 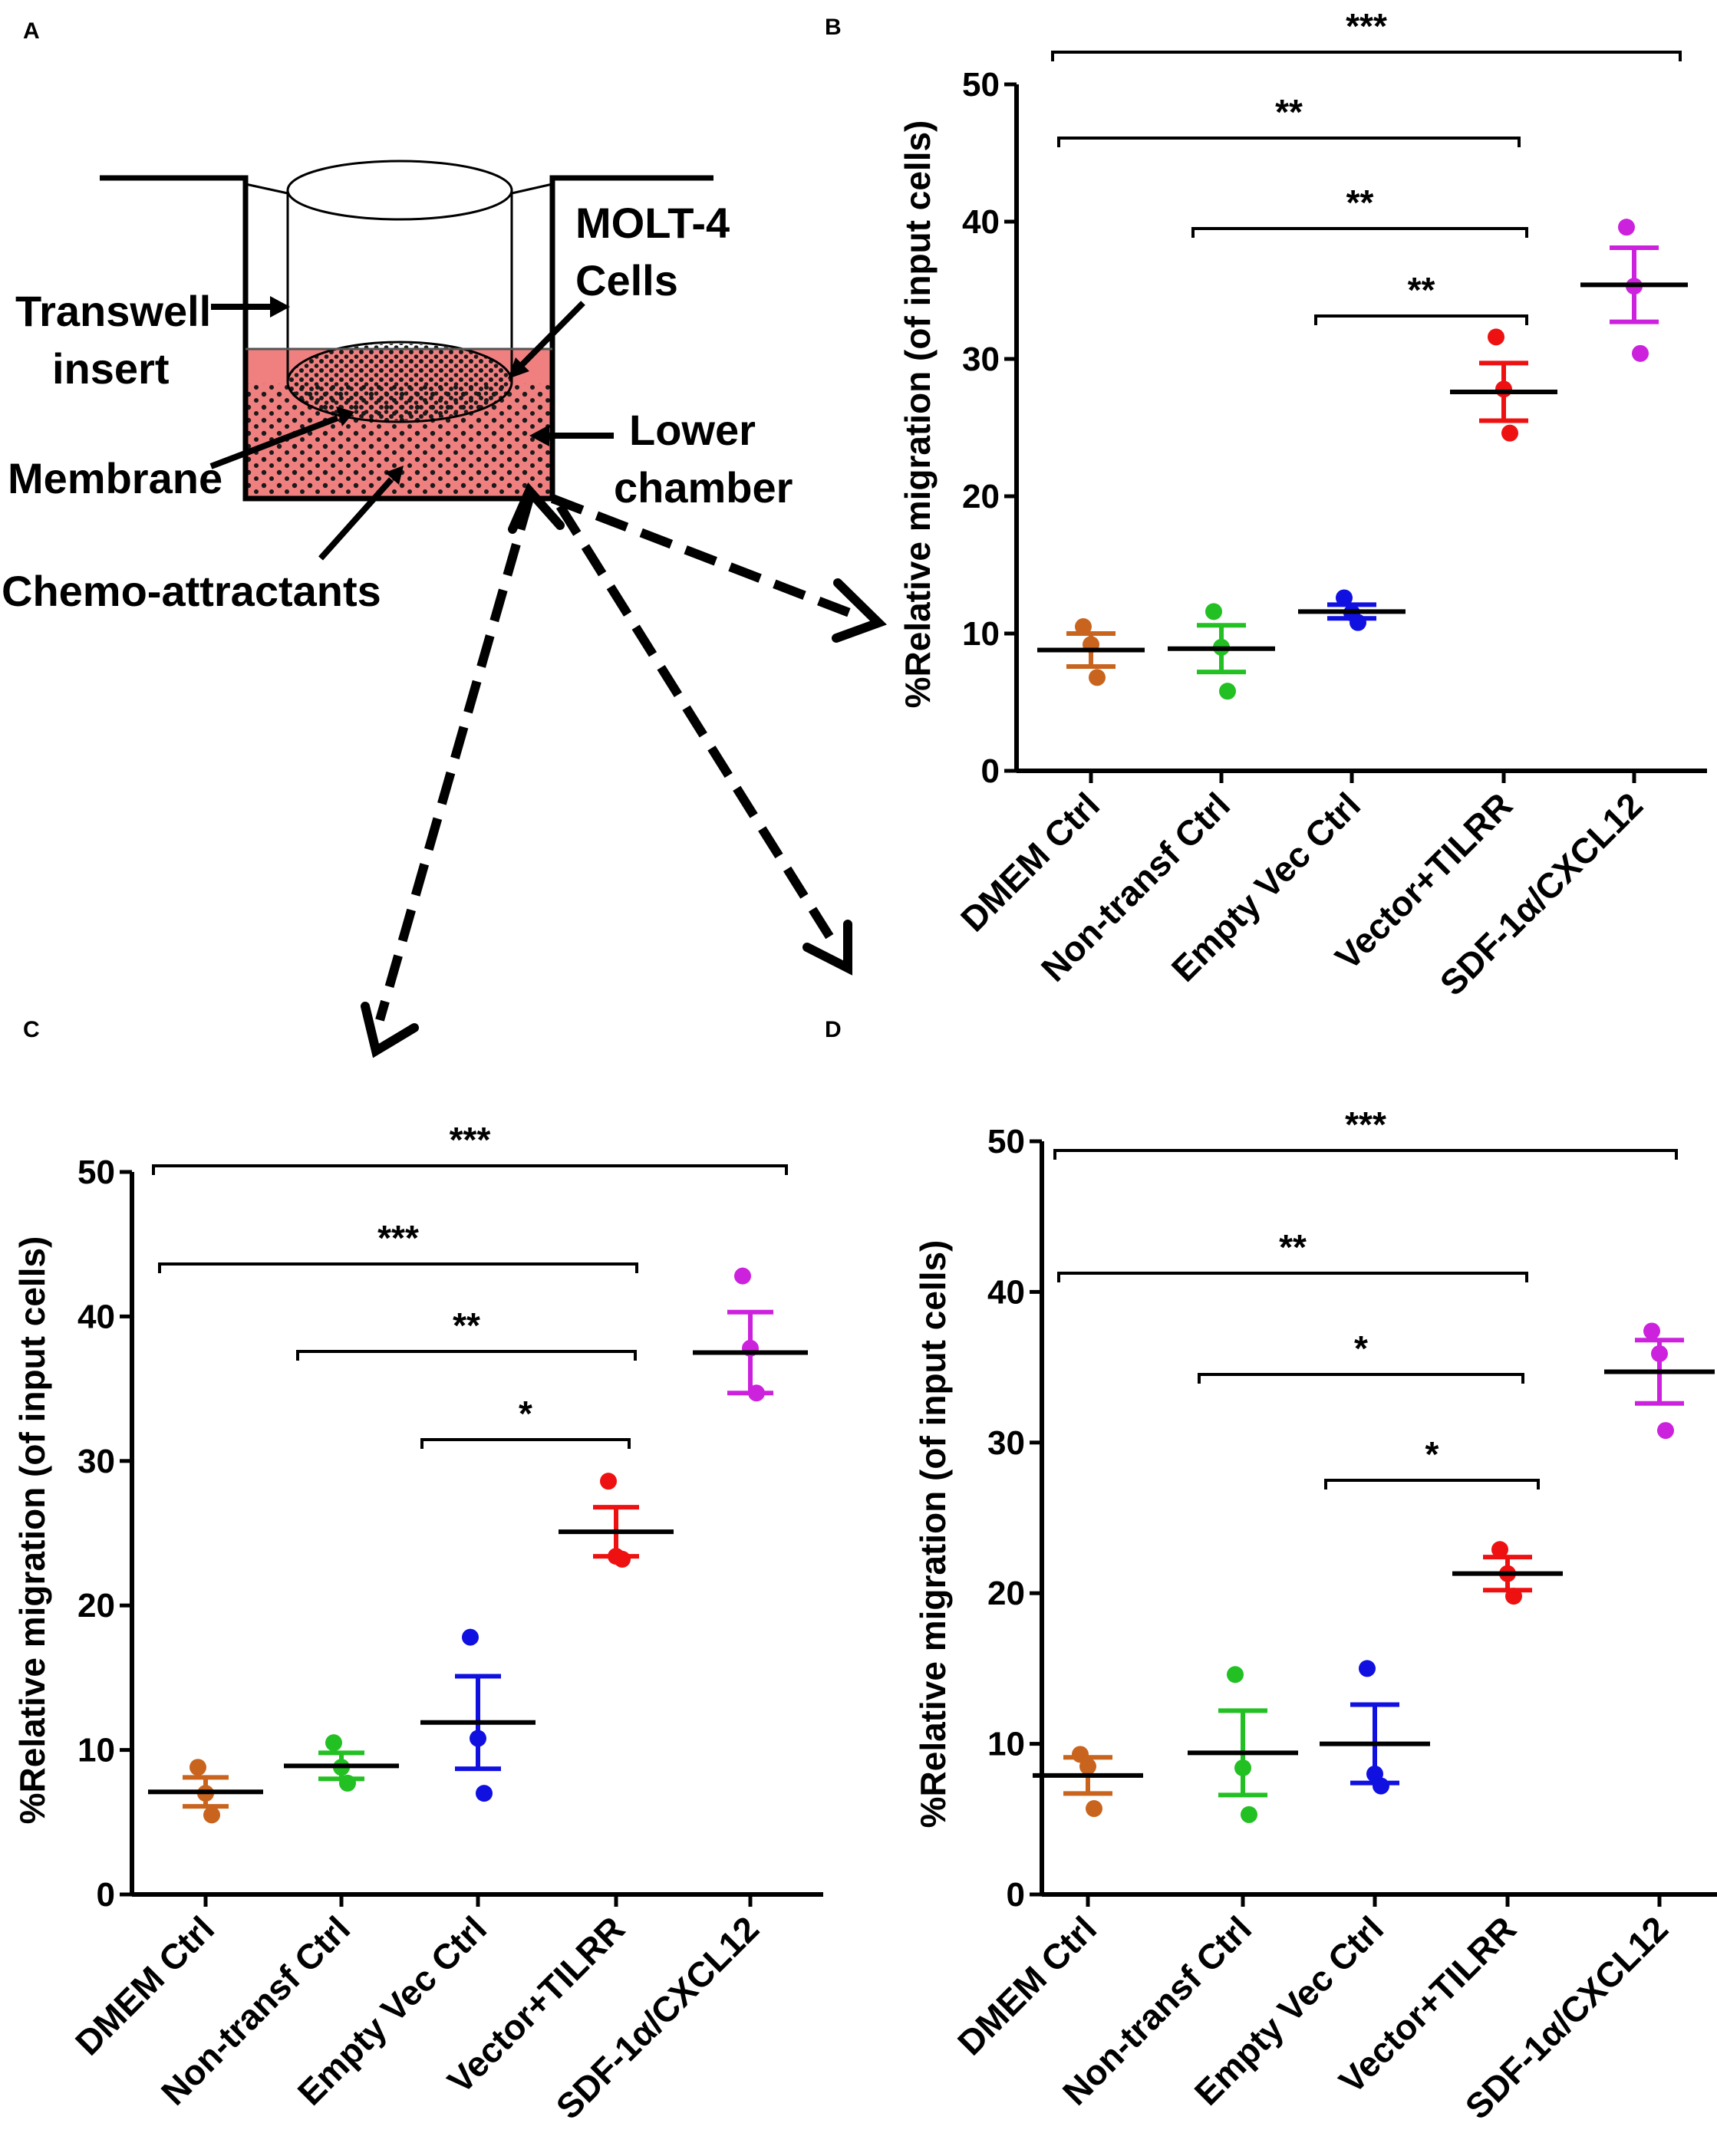 I want to click on arrow-molt4-head, so click(x=519, y=368).